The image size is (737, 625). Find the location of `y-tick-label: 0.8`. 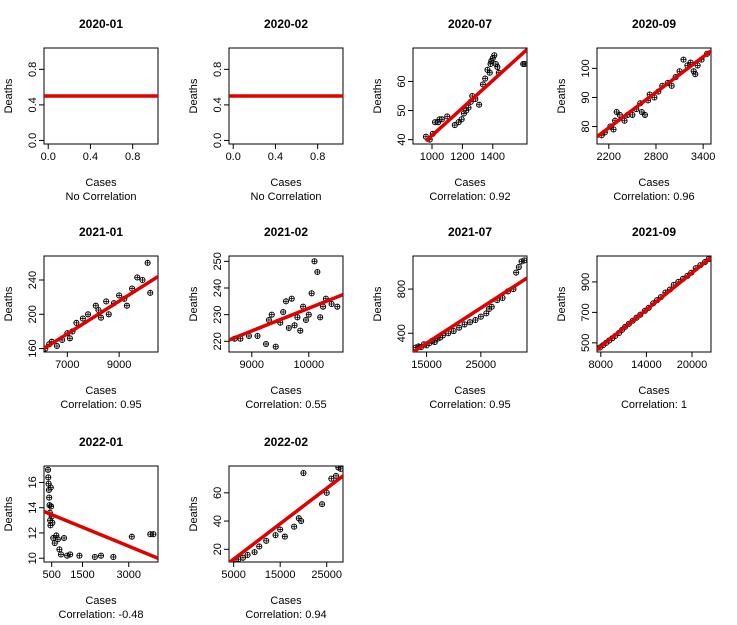

y-tick-label: 0.8 is located at coordinates (218, 69).